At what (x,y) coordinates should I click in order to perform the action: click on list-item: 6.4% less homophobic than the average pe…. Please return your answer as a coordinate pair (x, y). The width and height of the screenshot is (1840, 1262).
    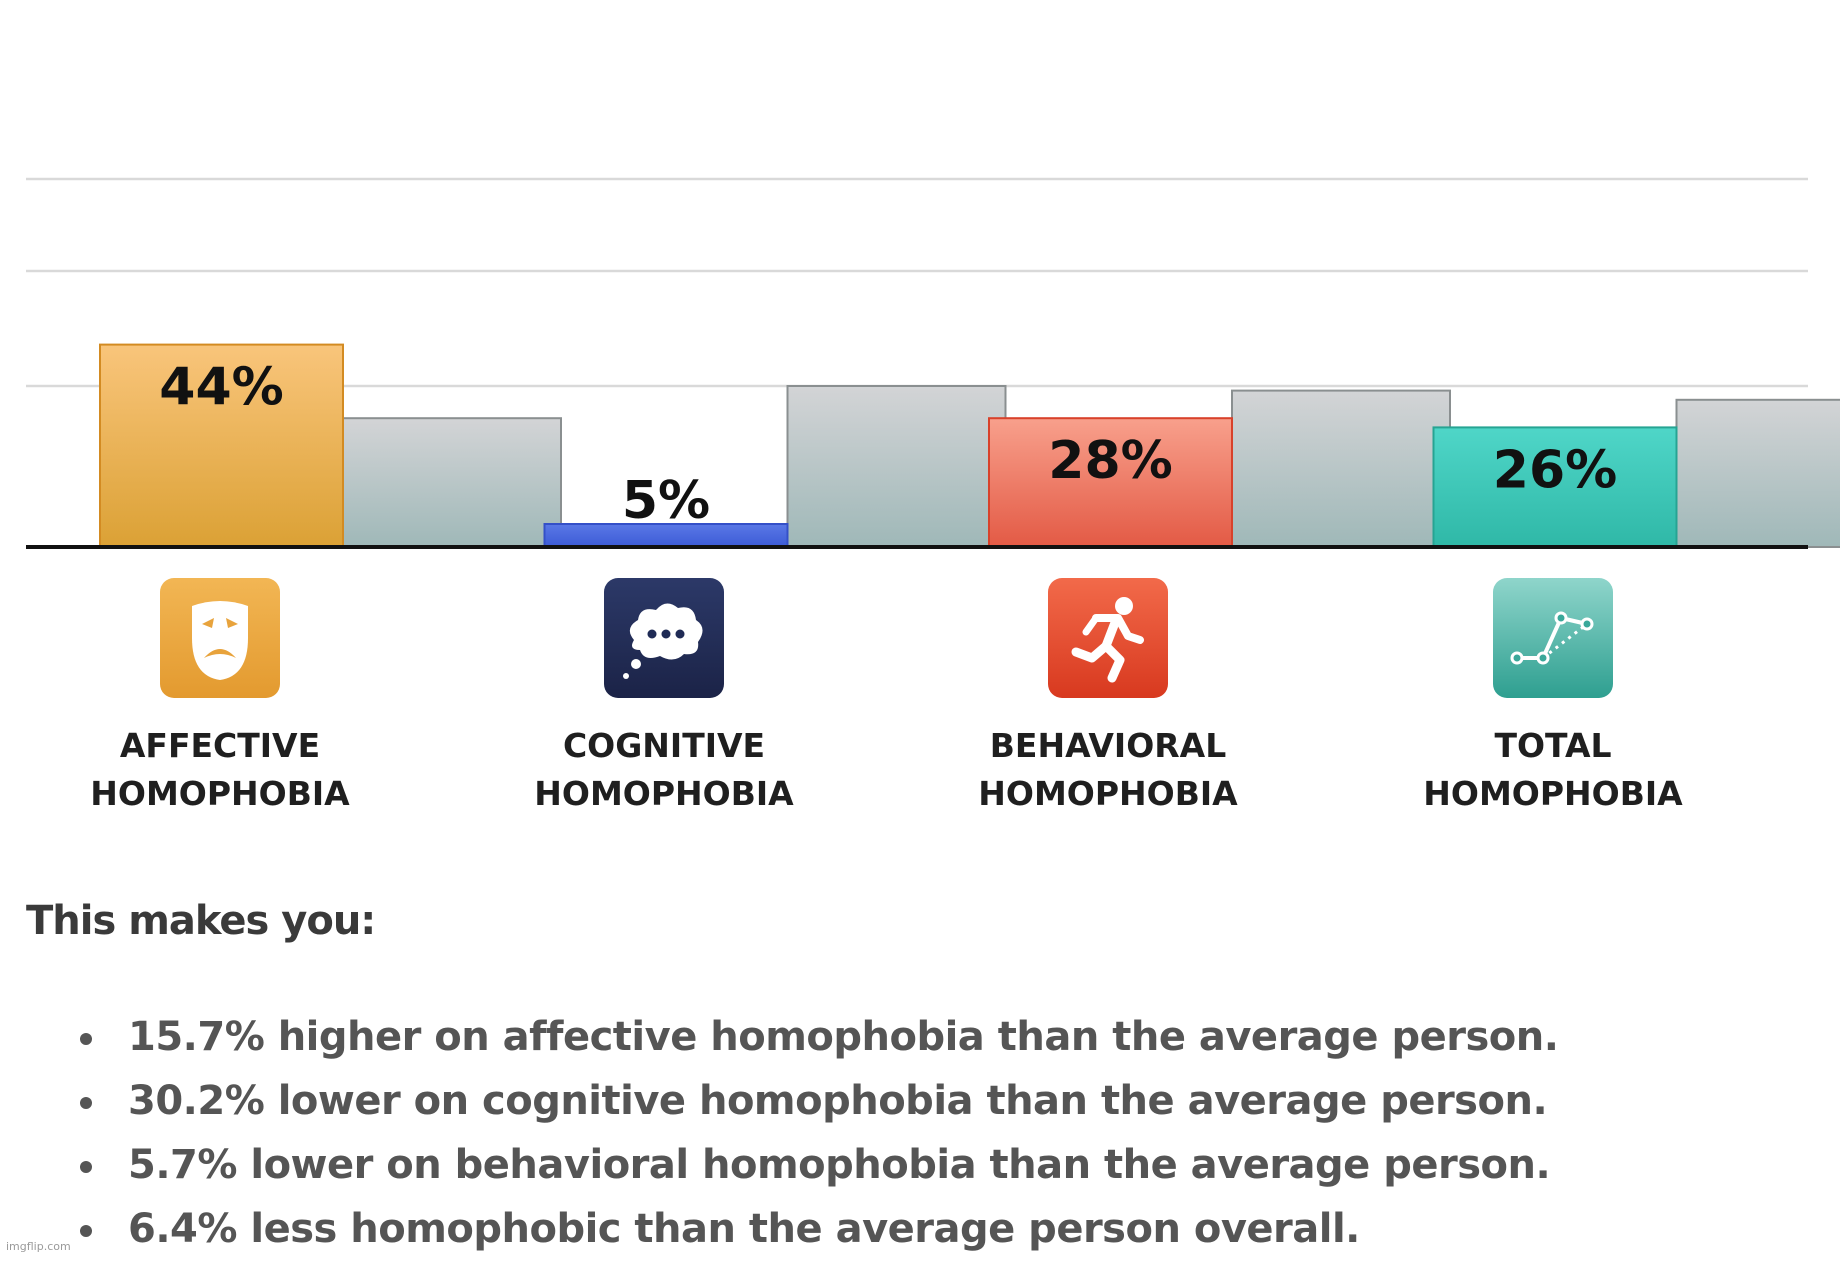
    Looking at the image, I should click on (815, 1230).